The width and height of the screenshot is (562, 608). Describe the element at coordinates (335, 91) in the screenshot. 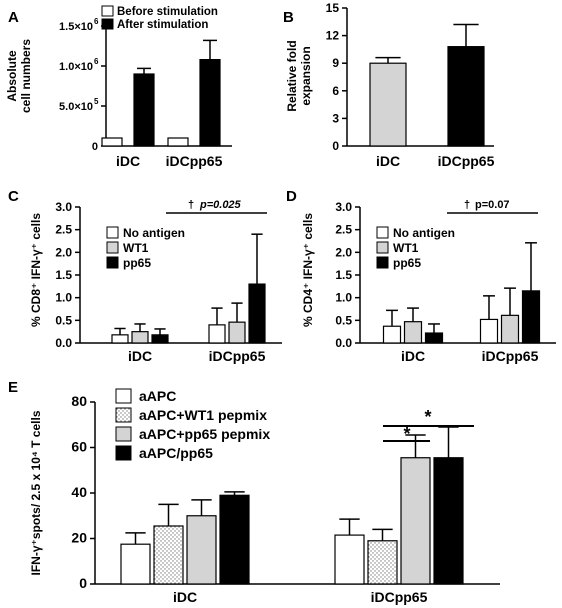

I see `y-tick-label-b-2: 6` at that location.